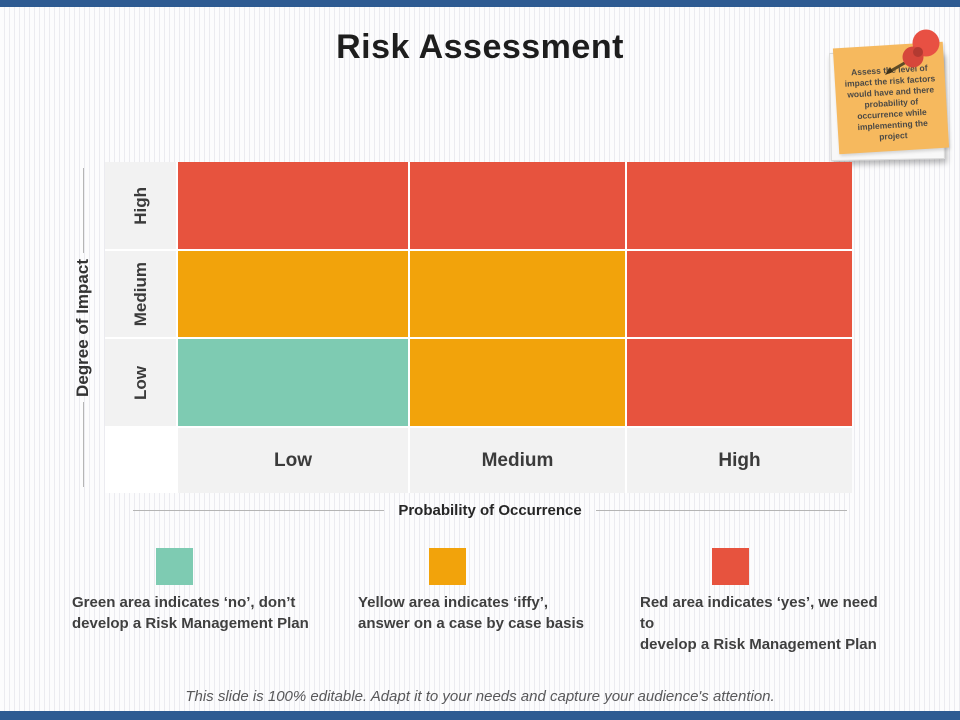  I want to click on row-label-low: Low, so click(140, 382).